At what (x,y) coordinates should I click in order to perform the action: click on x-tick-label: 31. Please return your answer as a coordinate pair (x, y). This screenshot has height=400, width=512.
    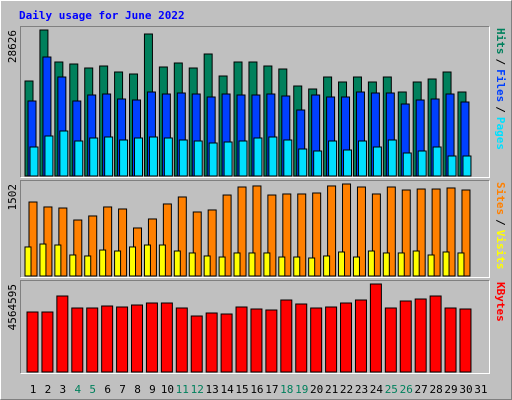
    Looking at the image, I should click on (480, 389).